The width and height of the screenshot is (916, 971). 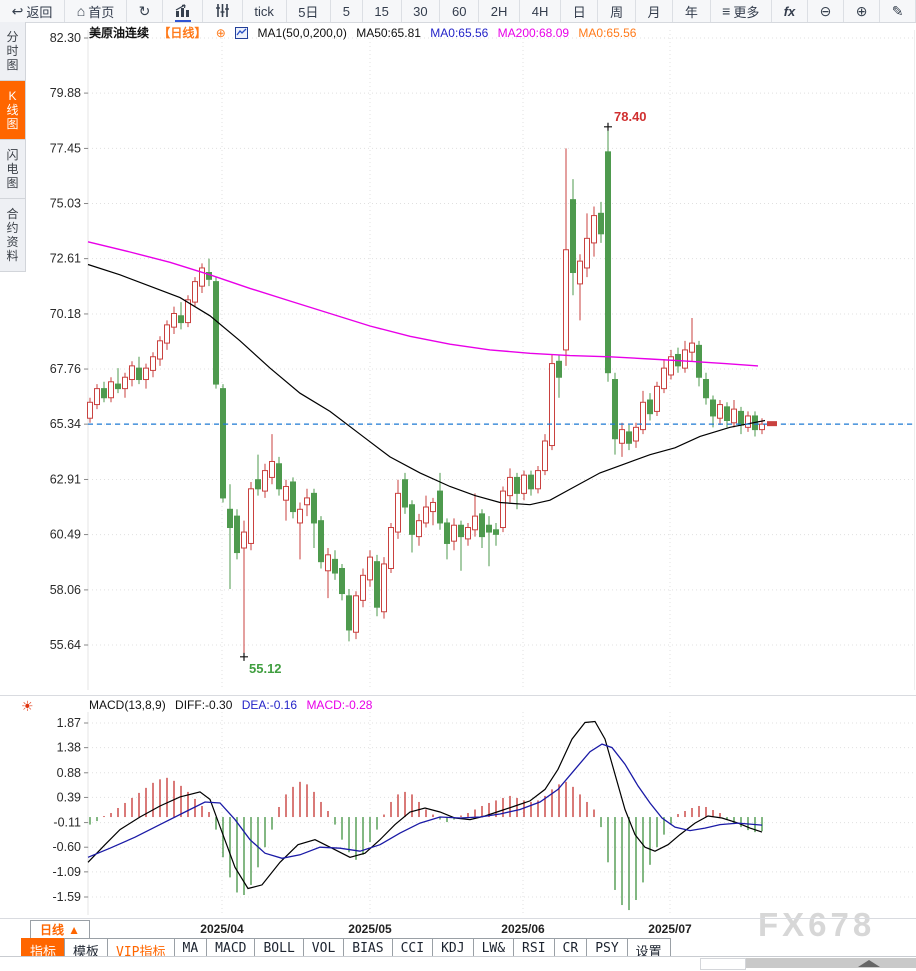 I want to click on y-axis-label-main: 58.06, so click(x=65, y=590).